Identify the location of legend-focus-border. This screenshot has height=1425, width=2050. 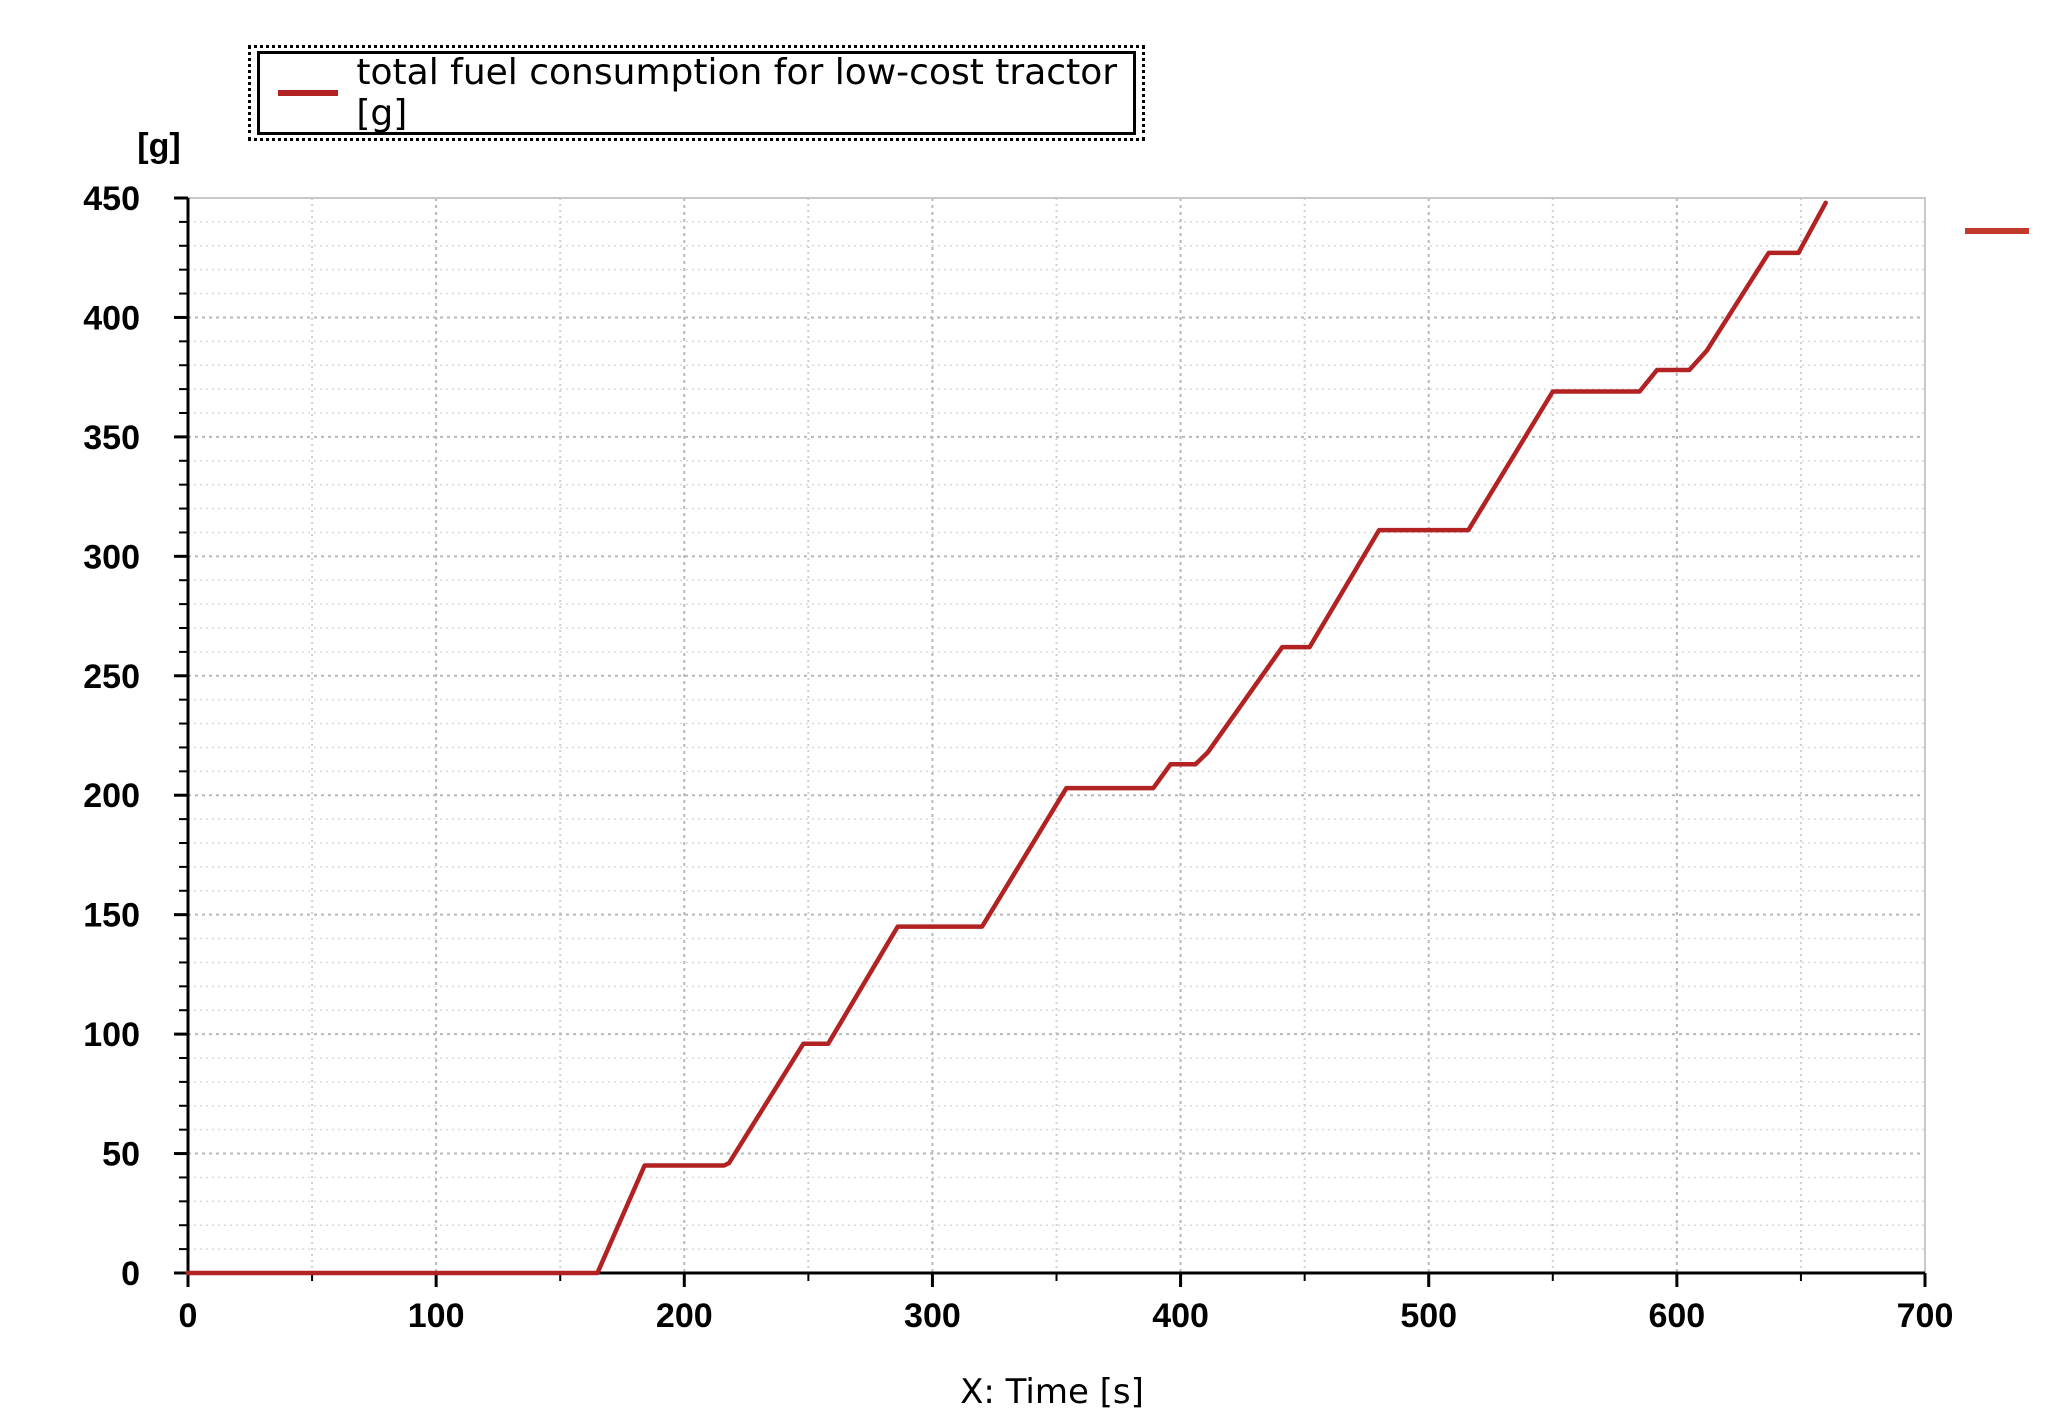
(696, 93).